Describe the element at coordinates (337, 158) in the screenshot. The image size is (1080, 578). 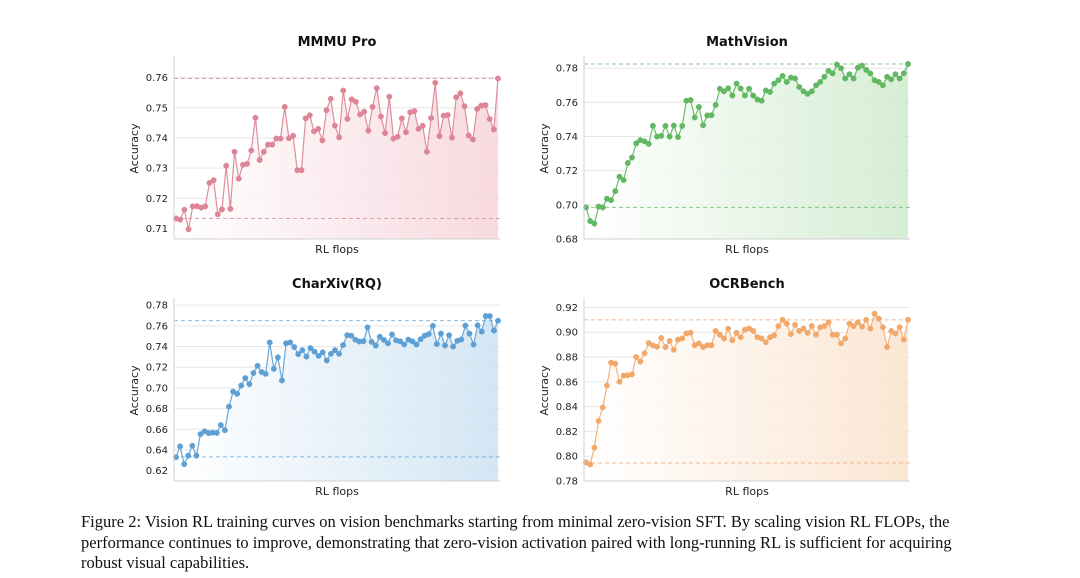
I see `mmmu-pro-area` at that location.